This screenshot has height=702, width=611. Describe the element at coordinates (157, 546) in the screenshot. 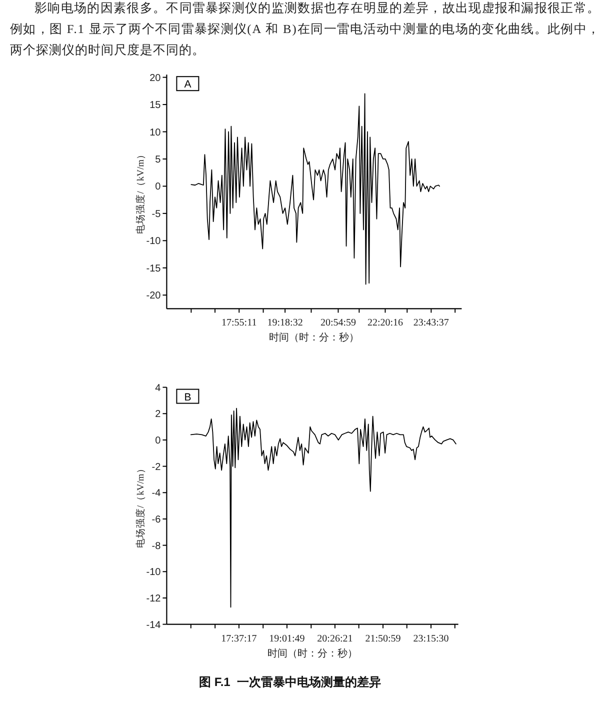

I see `y-tick-label: -8` at that location.